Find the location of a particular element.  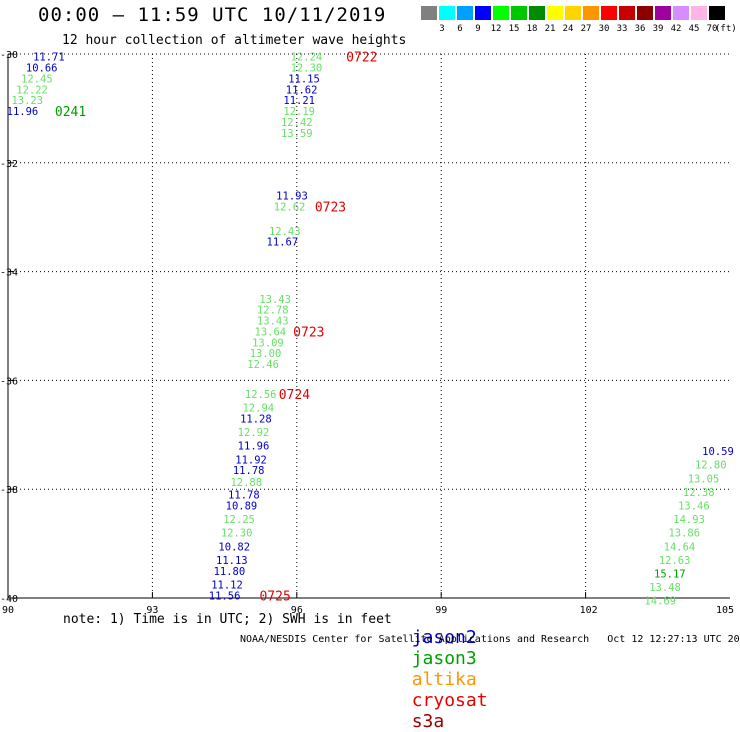

wave-height-label: 11.62 is located at coordinates (302, 90).